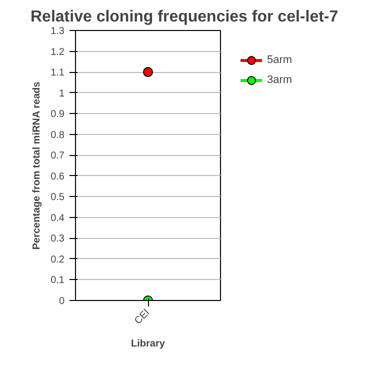 The height and width of the screenshot is (370, 370). What do you see at coordinates (279, 80) in the screenshot?
I see `legend-label: 3arm` at bounding box center [279, 80].